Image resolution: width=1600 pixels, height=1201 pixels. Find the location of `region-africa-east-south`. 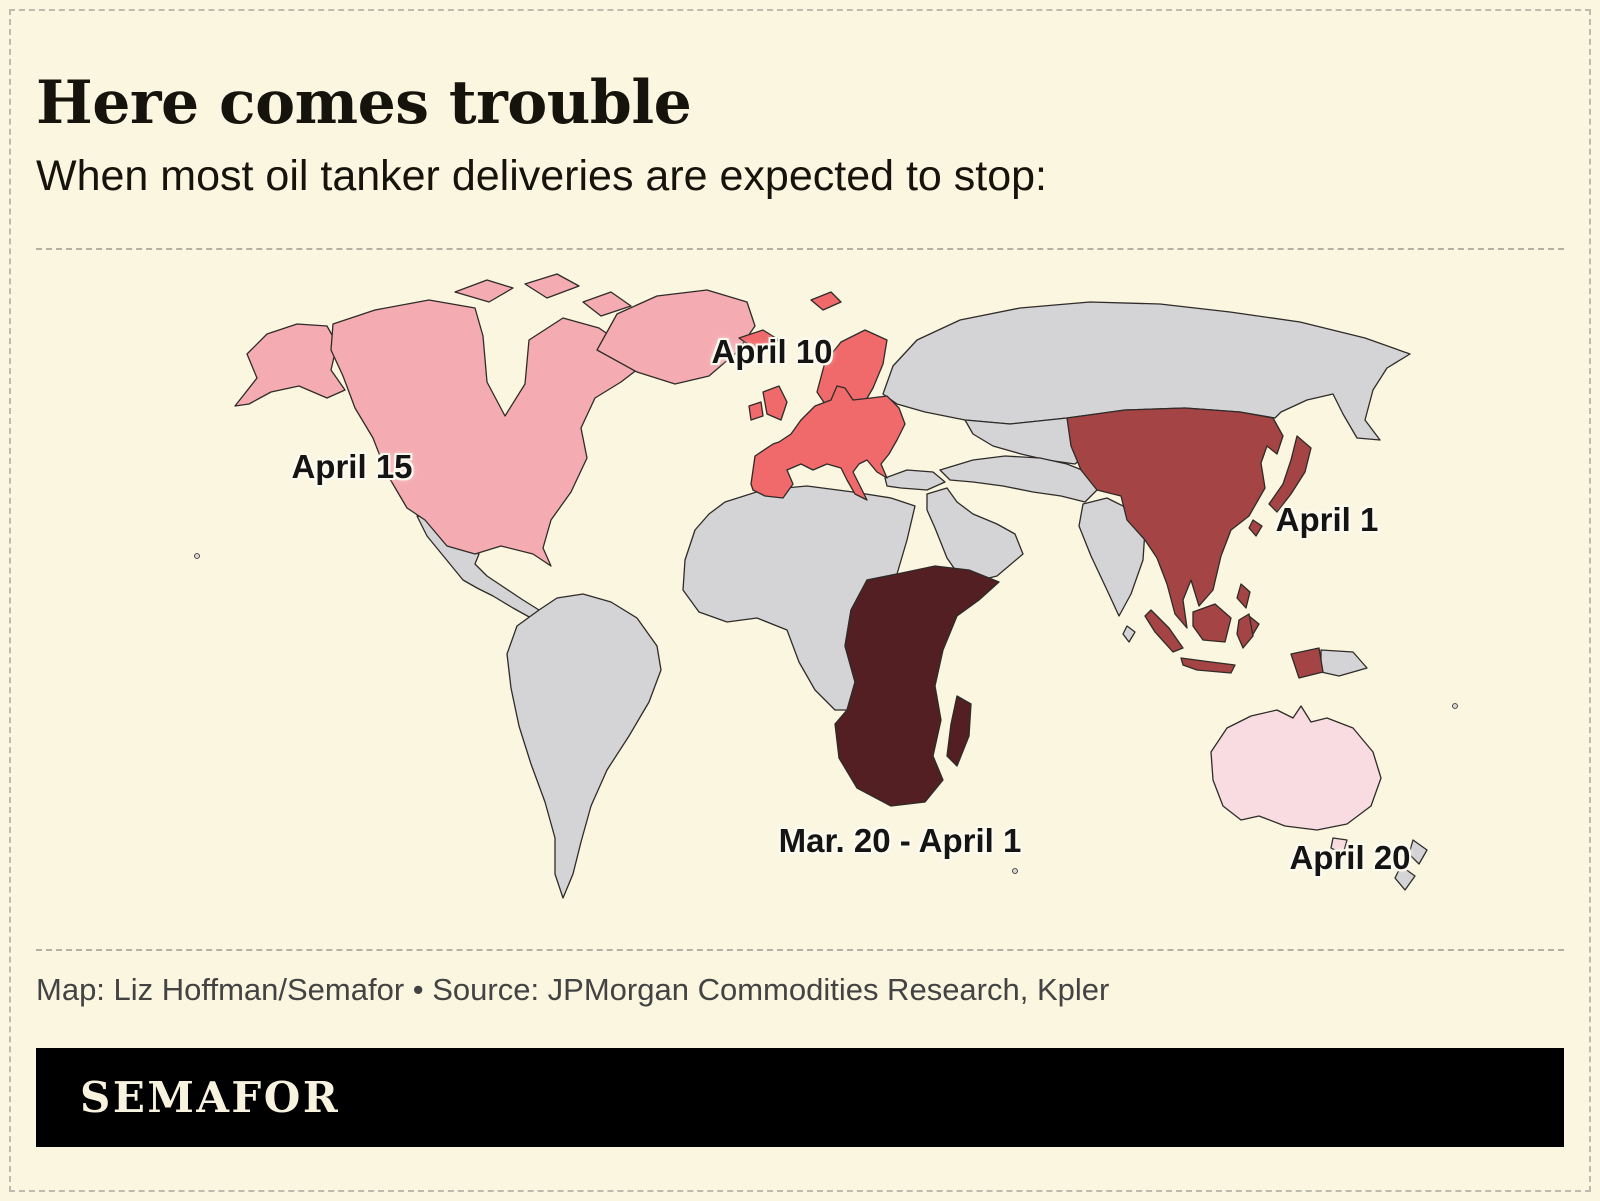

region-africa-east-south is located at coordinates (917, 686).